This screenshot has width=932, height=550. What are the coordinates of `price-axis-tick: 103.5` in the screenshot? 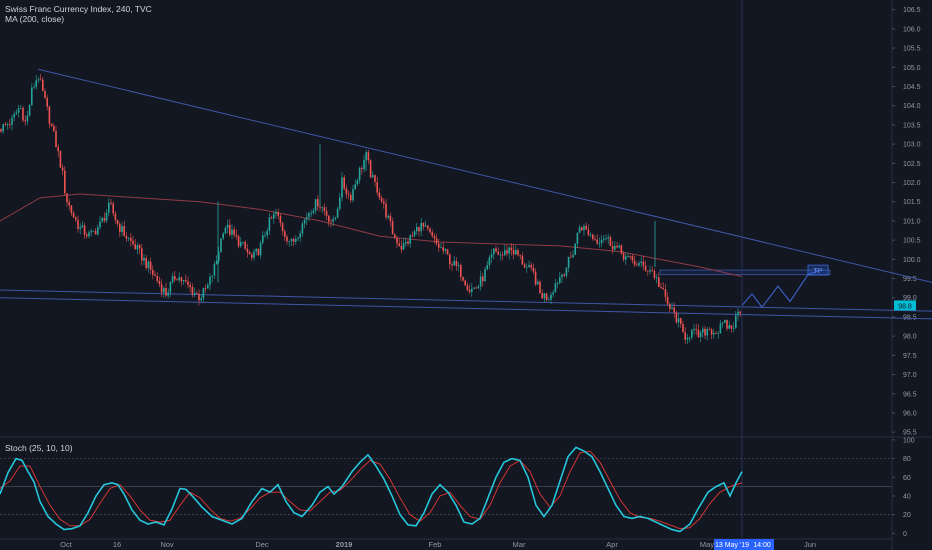 It's located at (912, 125).